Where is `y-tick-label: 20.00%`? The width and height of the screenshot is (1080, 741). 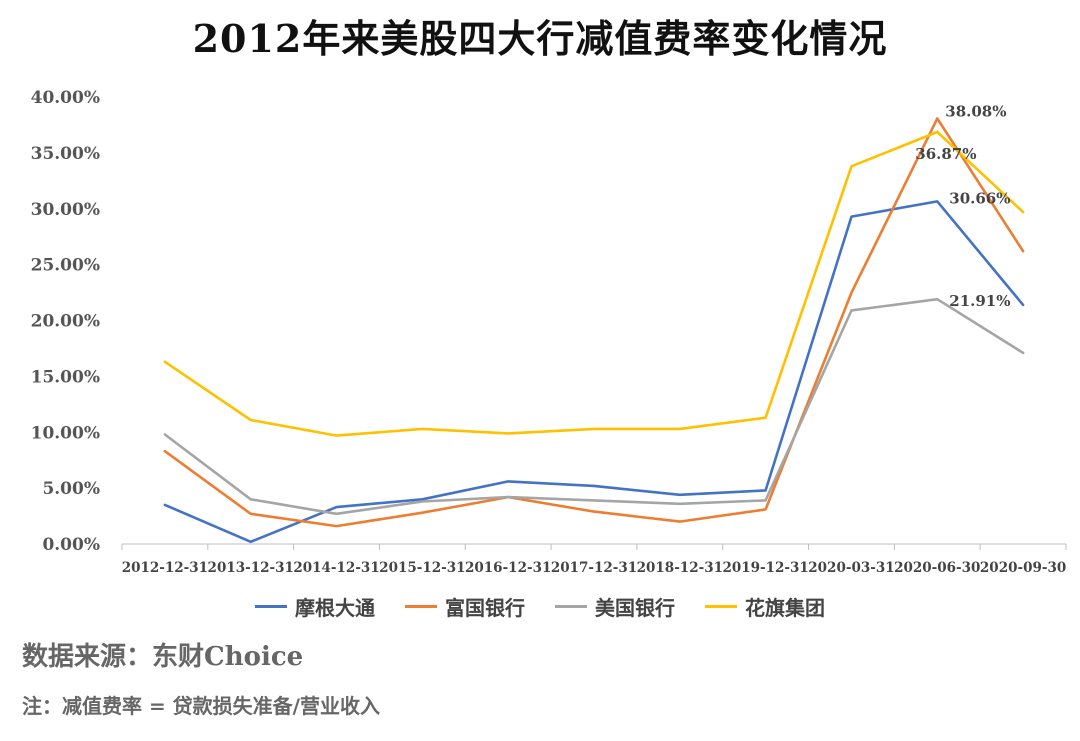
y-tick-label: 20.00% is located at coordinates (65, 322).